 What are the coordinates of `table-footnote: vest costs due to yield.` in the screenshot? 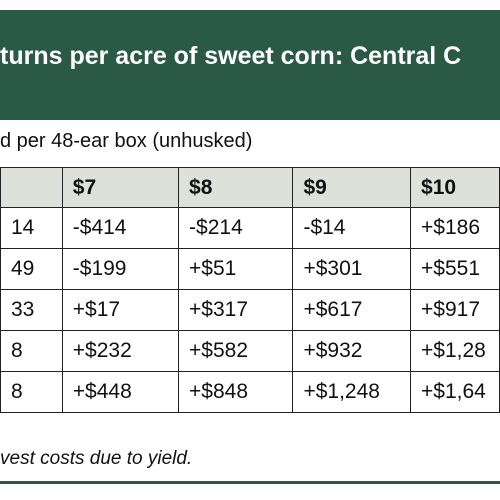 It's located at (96, 458).